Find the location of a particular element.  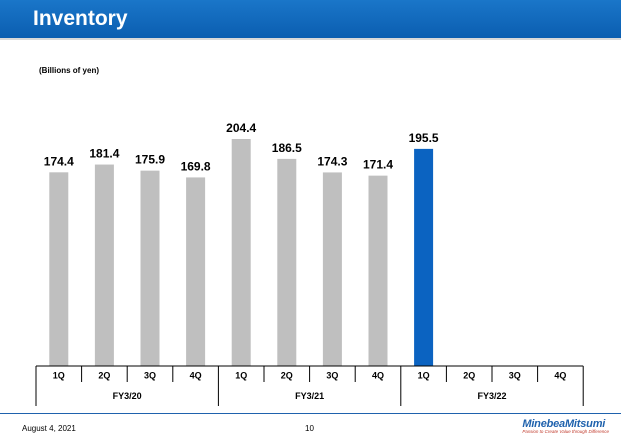

value-label-1: 174.4 is located at coordinates (59, 161).